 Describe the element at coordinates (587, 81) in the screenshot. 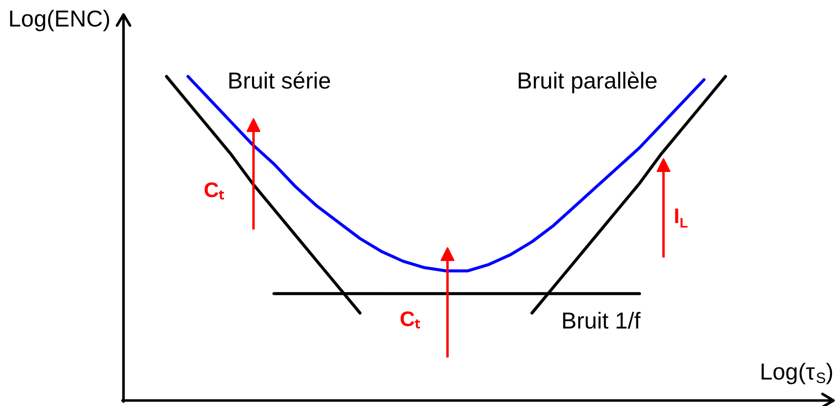

I see `series-label: Bruit parallèle` at that location.